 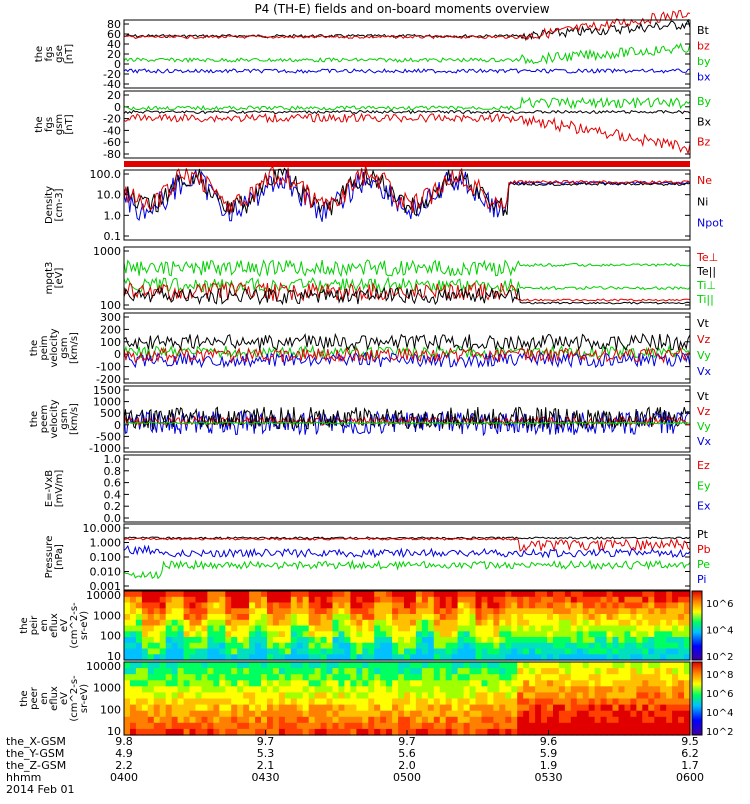 What do you see at coordinates (407, 164) in the screenshot?
I see `quality-flag-bar` at bounding box center [407, 164].